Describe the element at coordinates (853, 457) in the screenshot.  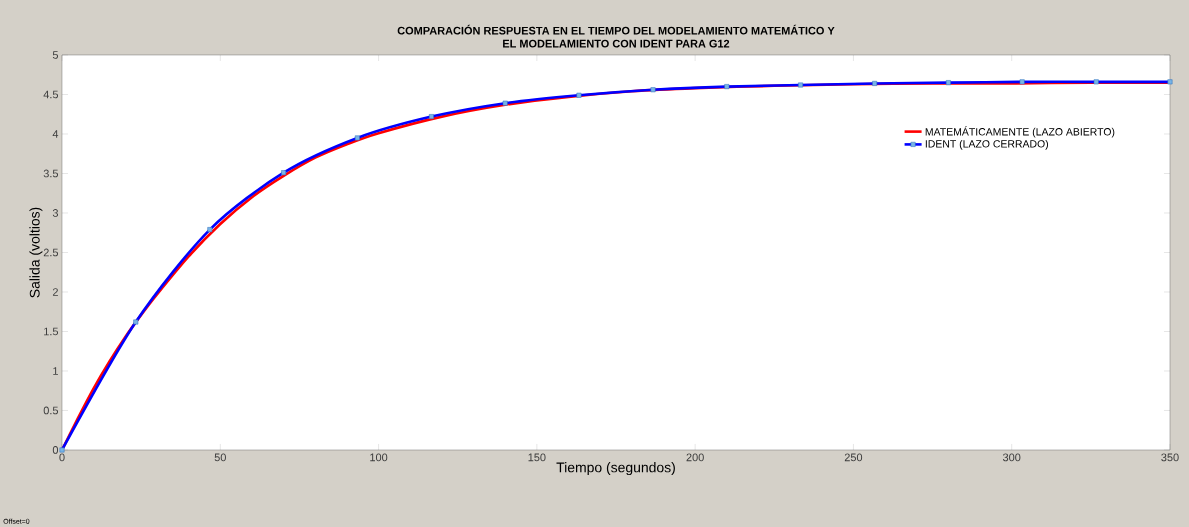
I see `x-tick-label: 250` at that location.